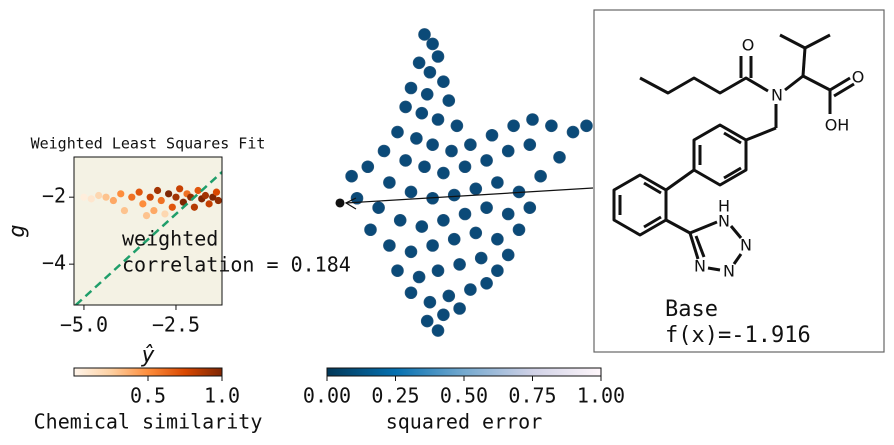  I want to click on points, so click(148, 238).